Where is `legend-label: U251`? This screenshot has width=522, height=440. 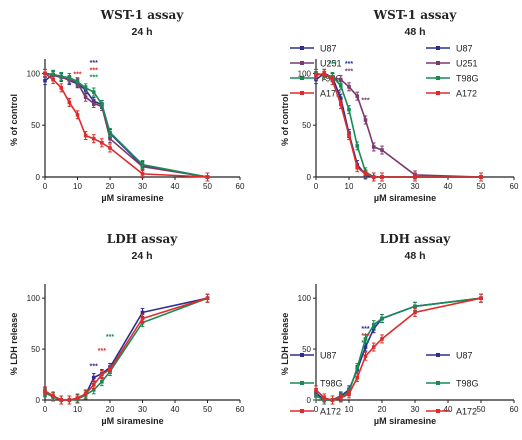 legend-label: U251 is located at coordinates (331, 64).